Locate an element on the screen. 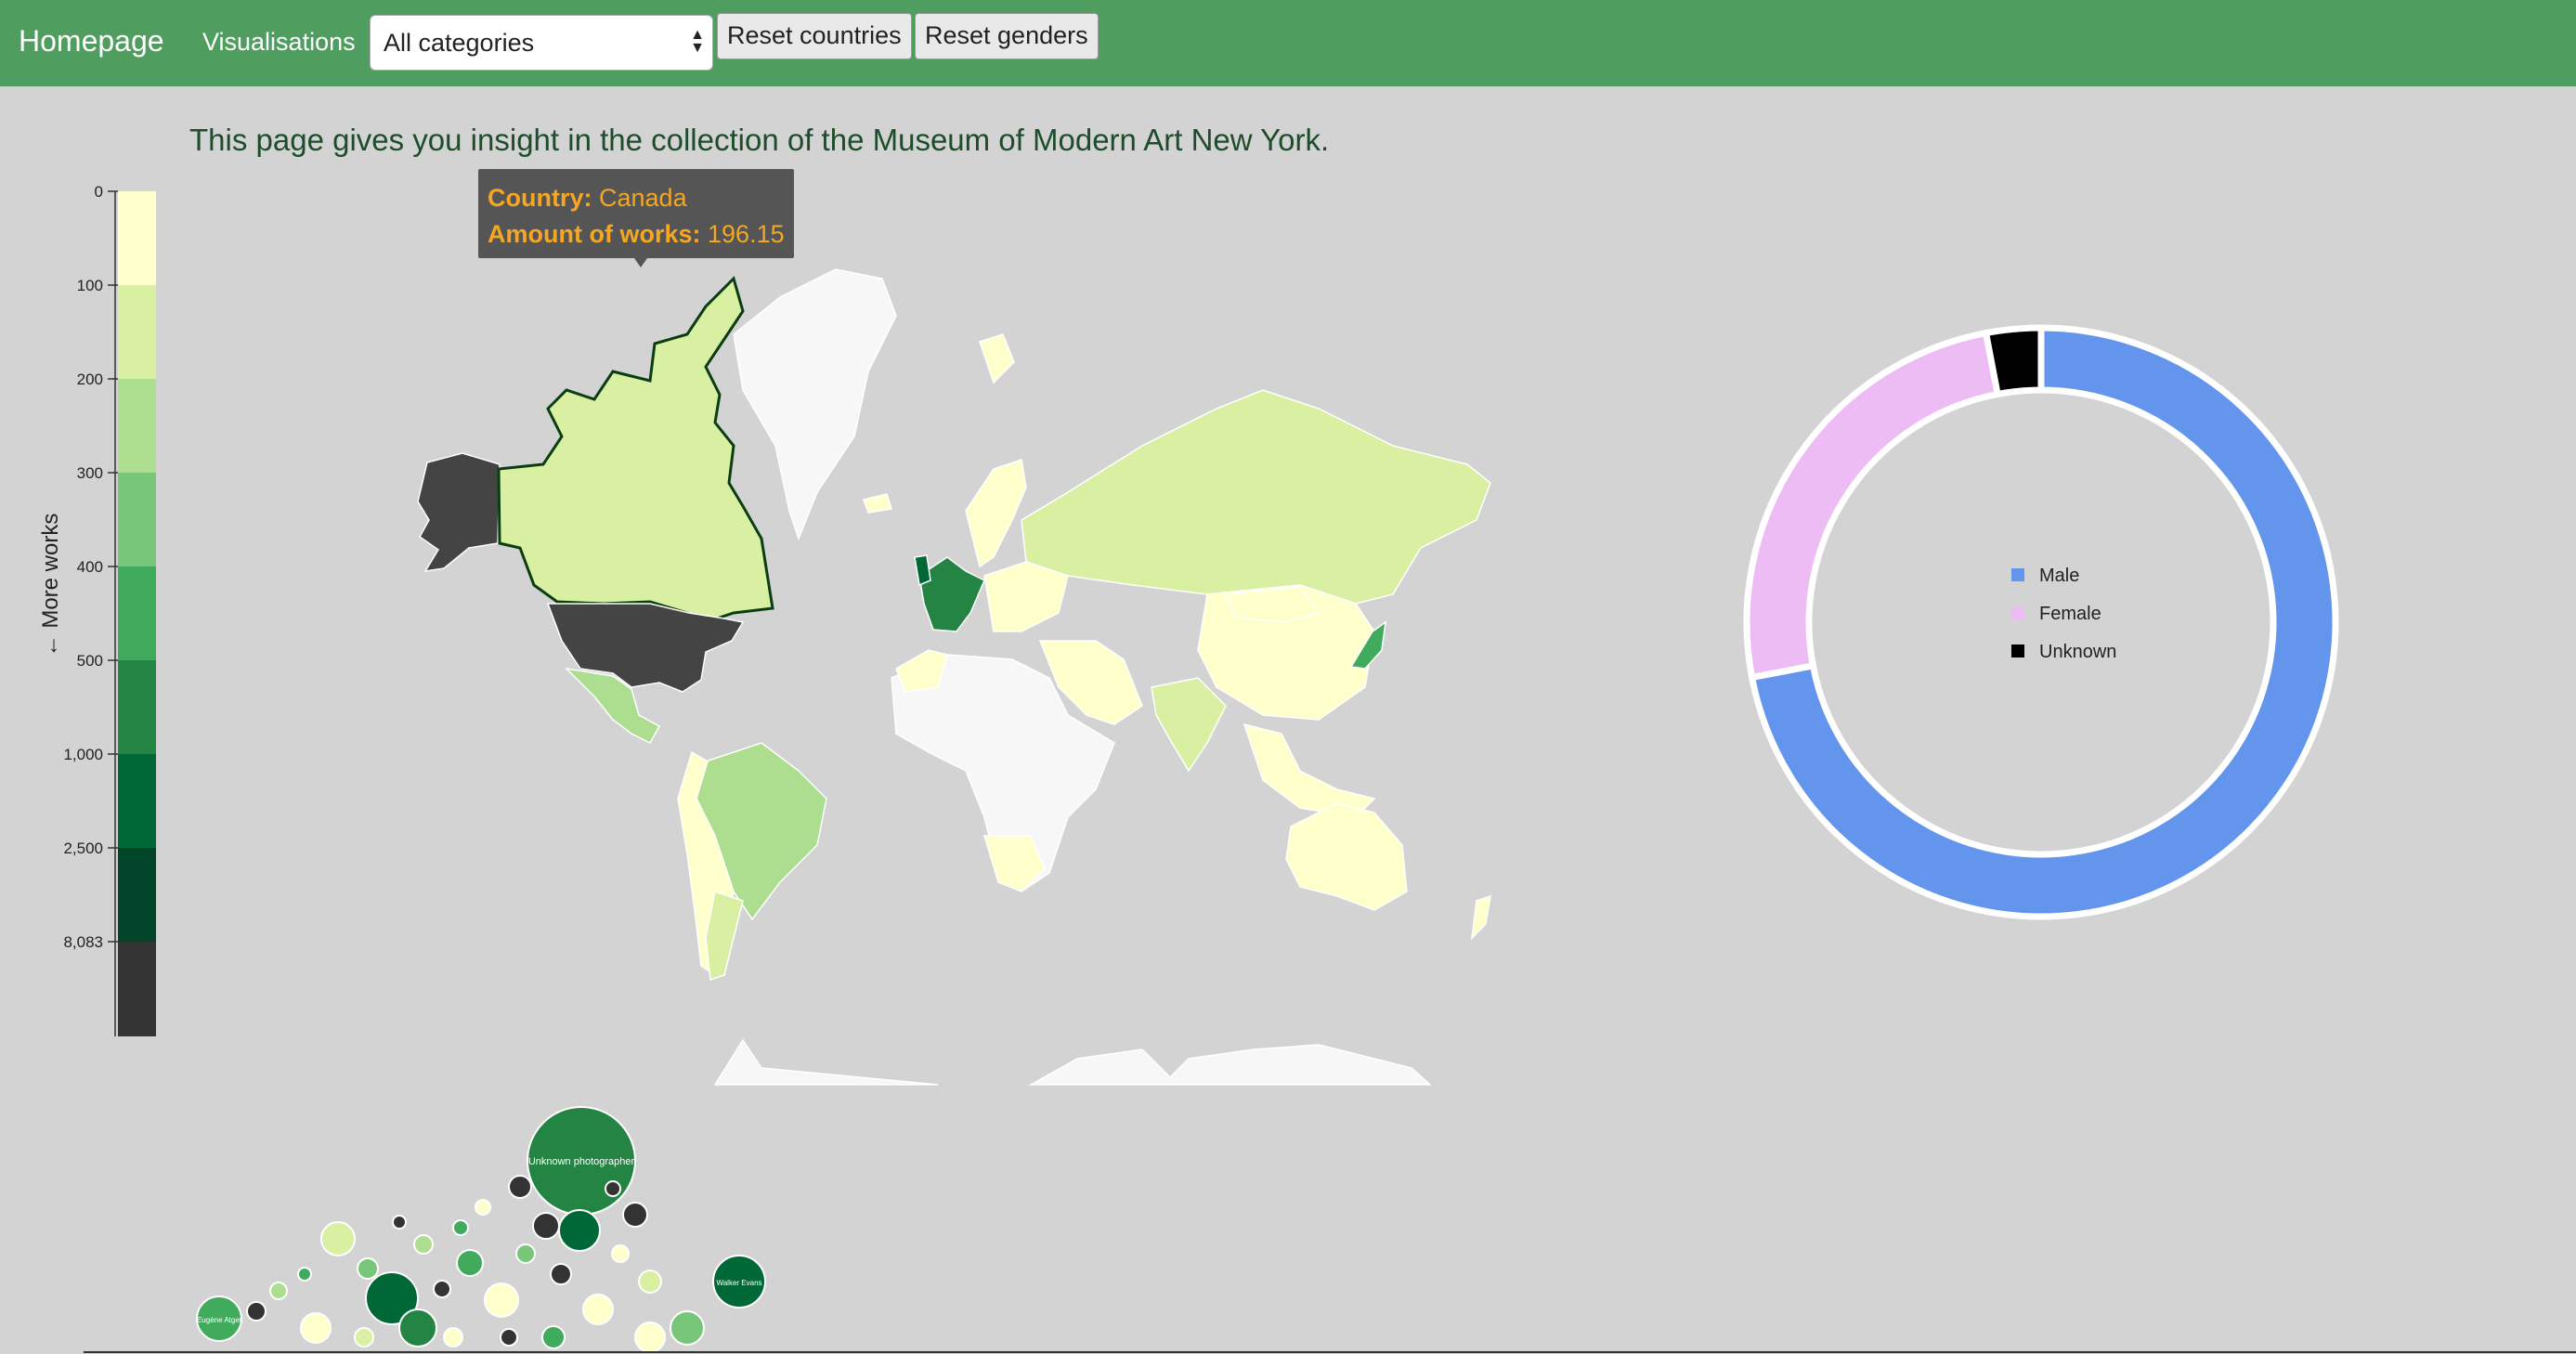  country-africa is located at coordinates (1003, 773).